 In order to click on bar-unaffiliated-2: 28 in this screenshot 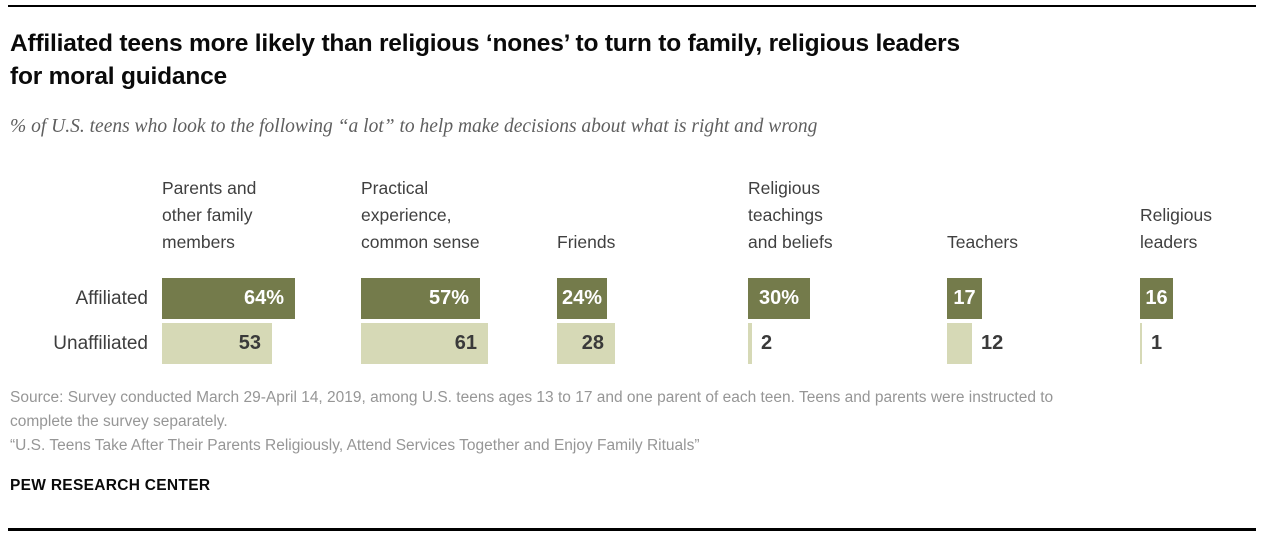, I will do `click(586, 343)`.